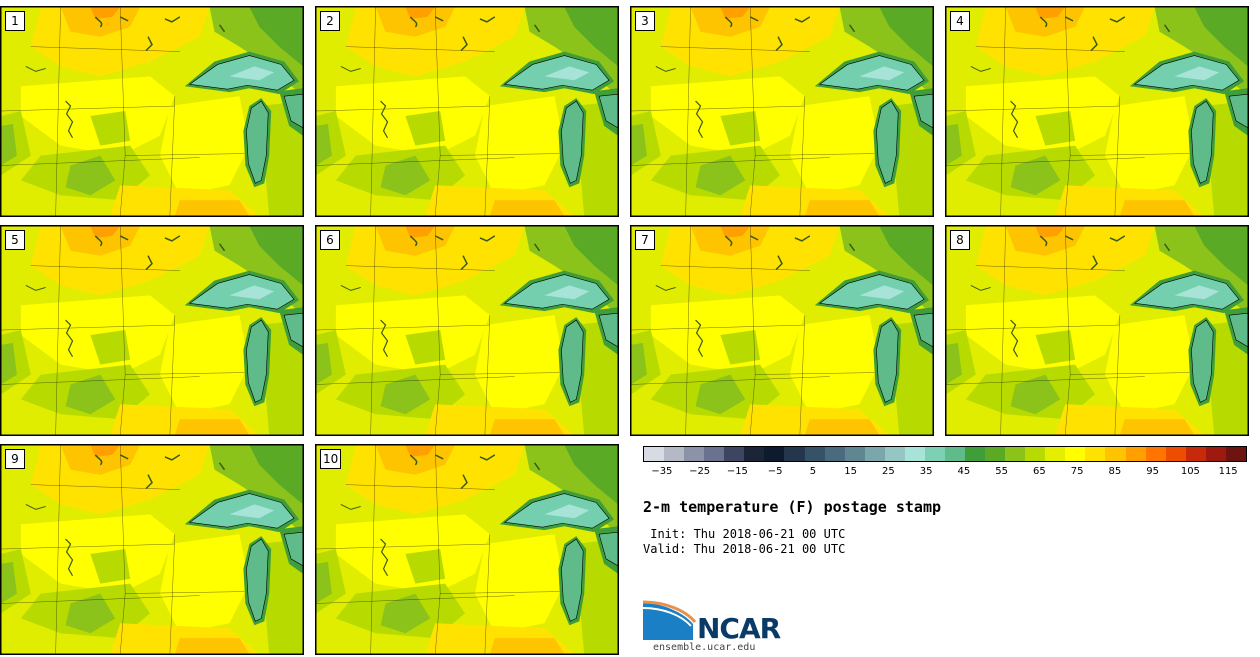 This screenshot has width=1260, height=657. I want to click on member-number-label: 5, so click(15, 240).